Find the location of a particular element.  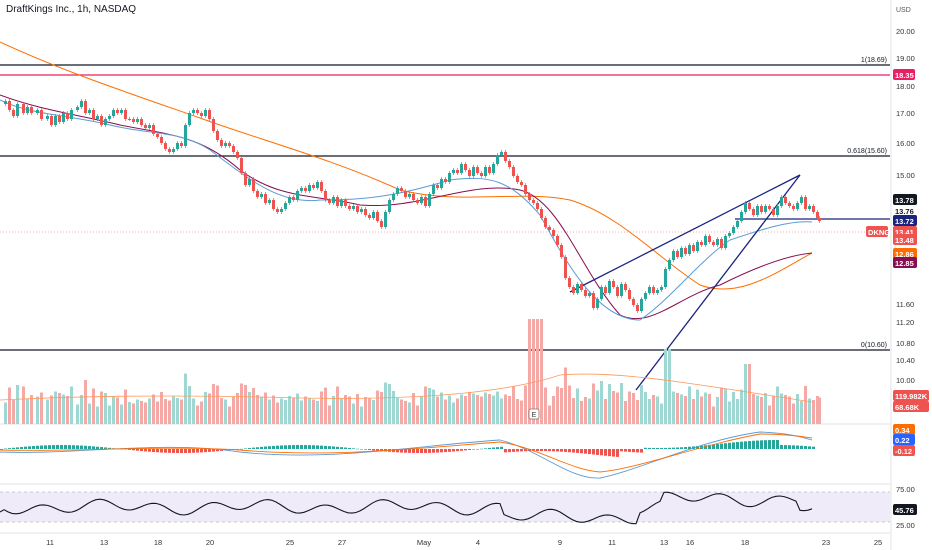

volume-badge-bg is located at coordinates (911, 395).